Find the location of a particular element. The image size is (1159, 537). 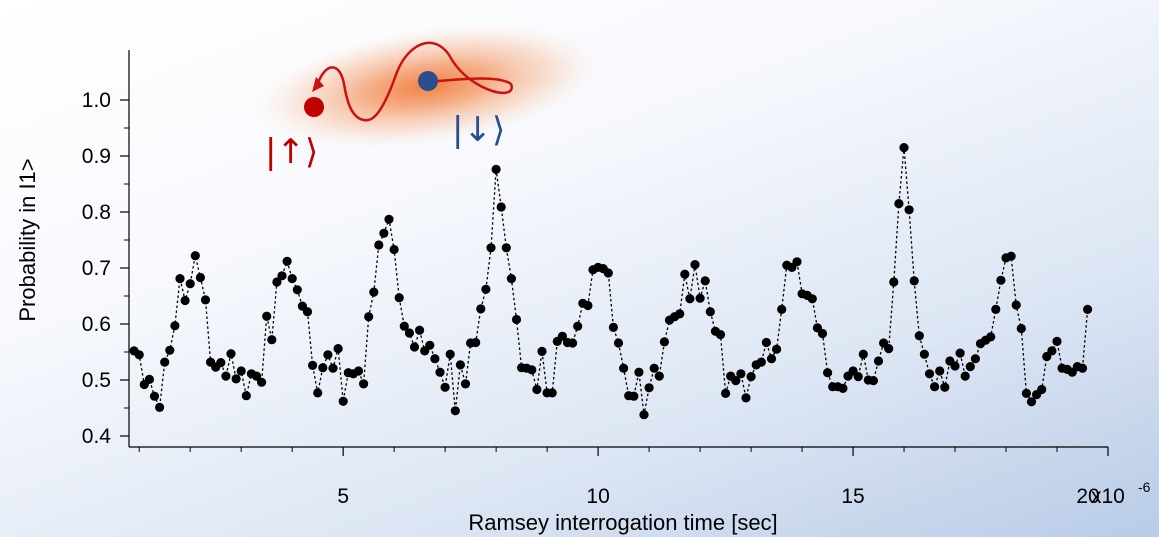

x-tick-label: 15 is located at coordinates (852, 496).